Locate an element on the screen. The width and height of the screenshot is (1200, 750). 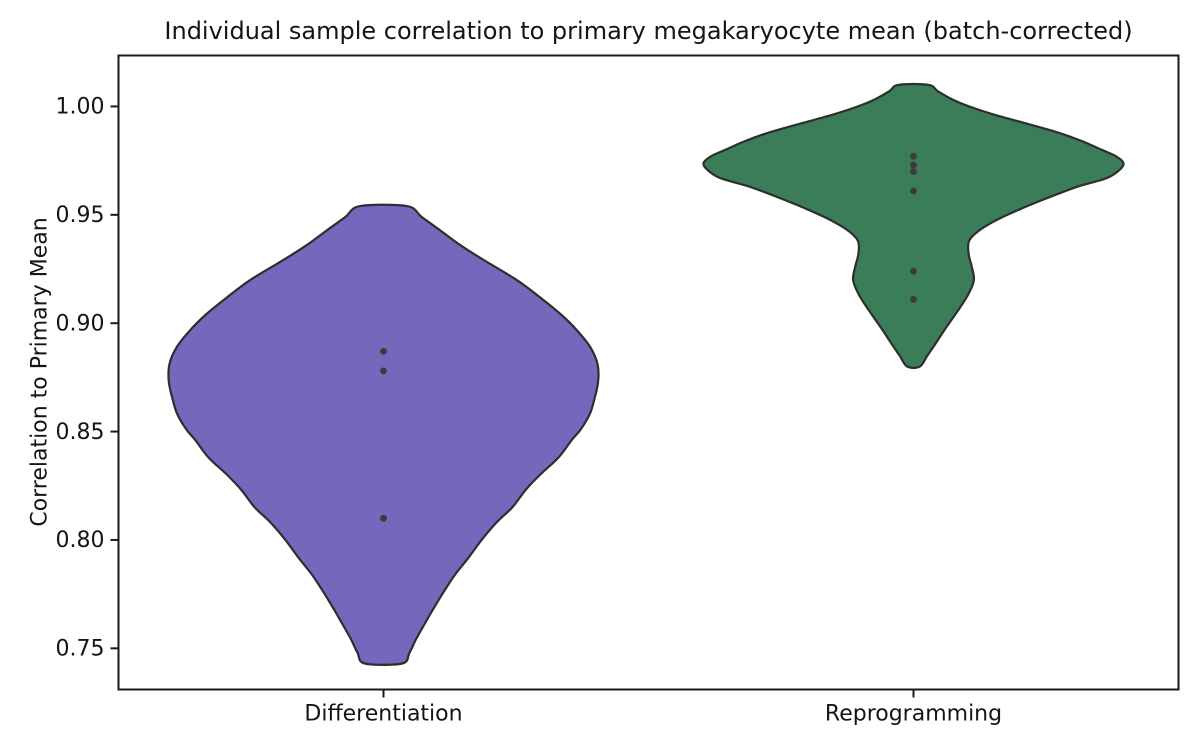
y-tick-label: 0.90 is located at coordinates (80, 323).